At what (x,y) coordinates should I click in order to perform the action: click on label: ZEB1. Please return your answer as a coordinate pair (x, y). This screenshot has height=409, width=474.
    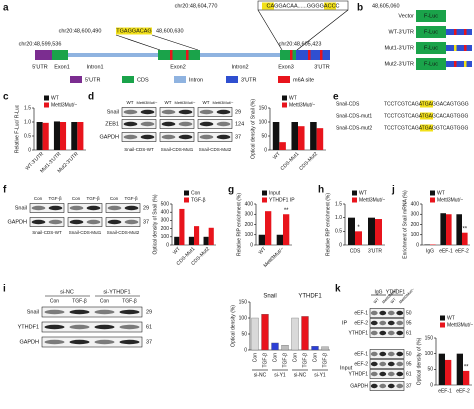
    Looking at the image, I should click on (112, 124).